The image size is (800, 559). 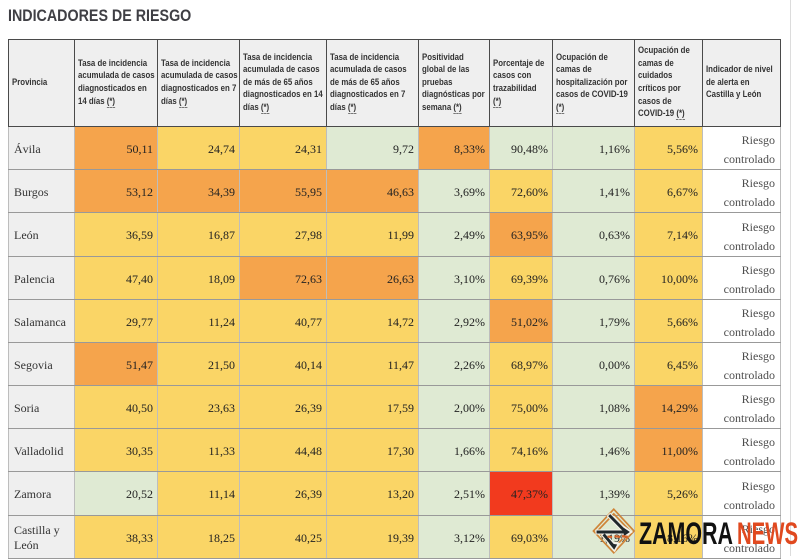 What do you see at coordinates (686, 533) in the screenshot?
I see `svg-text: ZAMORA` at bounding box center [686, 533].